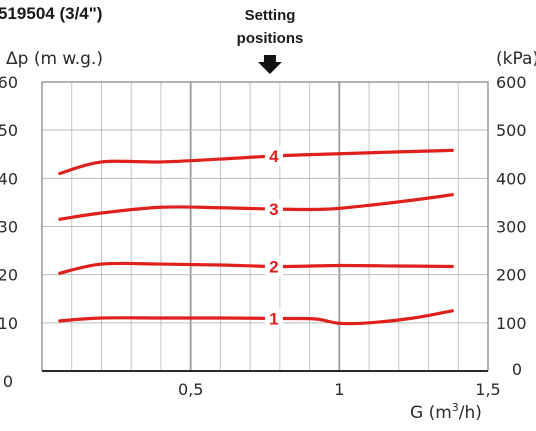 The image size is (536, 431). I want to click on y-left-tick-label: 50, so click(9, 130).